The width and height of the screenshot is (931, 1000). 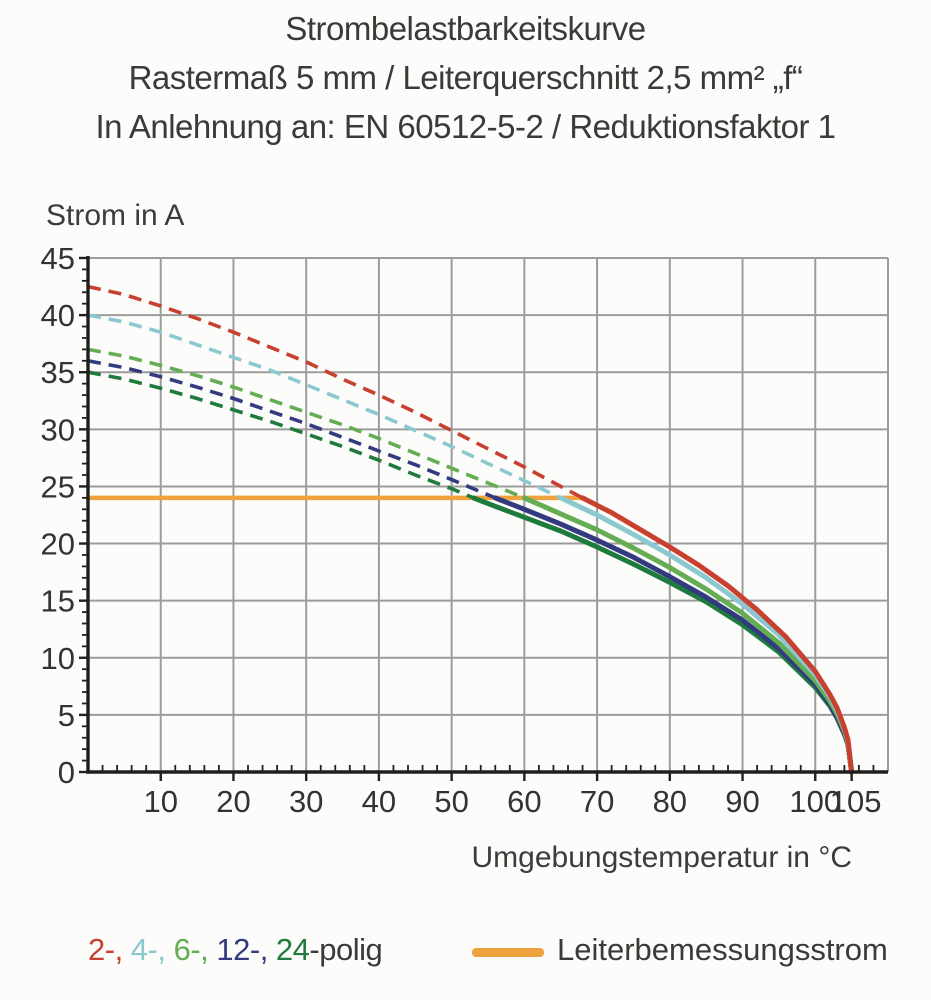 I want to click on legend-pole-12: 12-,, so click(x=246, y=949).